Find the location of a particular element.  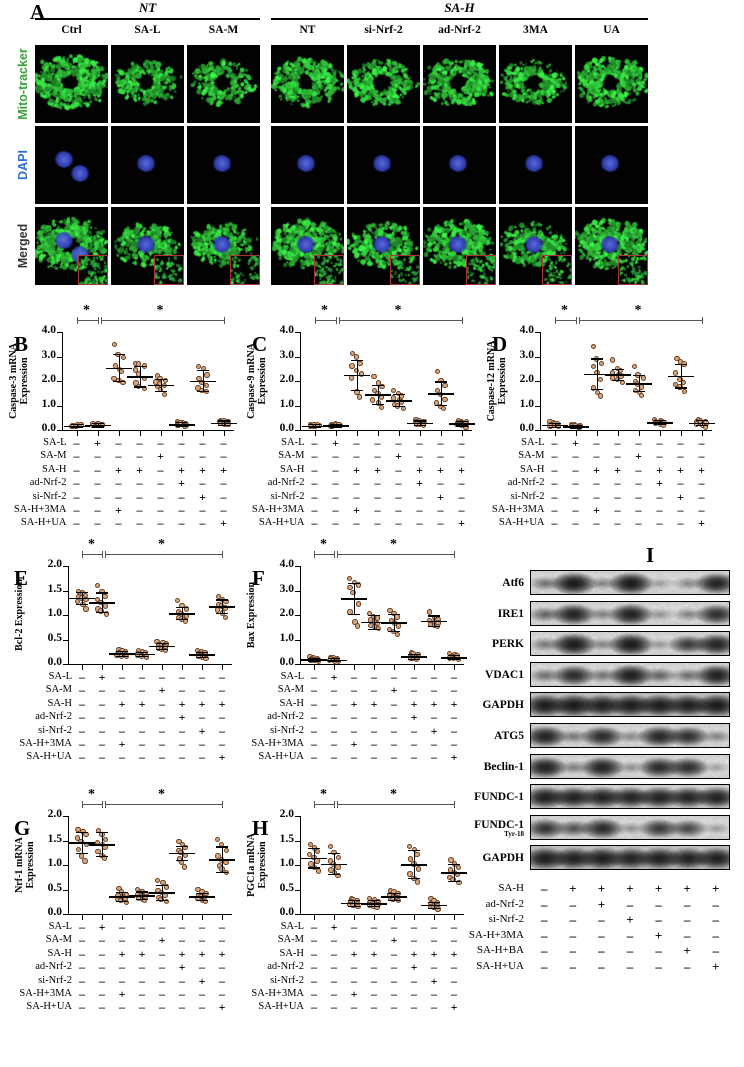

panel-i-condition-row-label: SA-H+UA is located at coordinates (500, 965).